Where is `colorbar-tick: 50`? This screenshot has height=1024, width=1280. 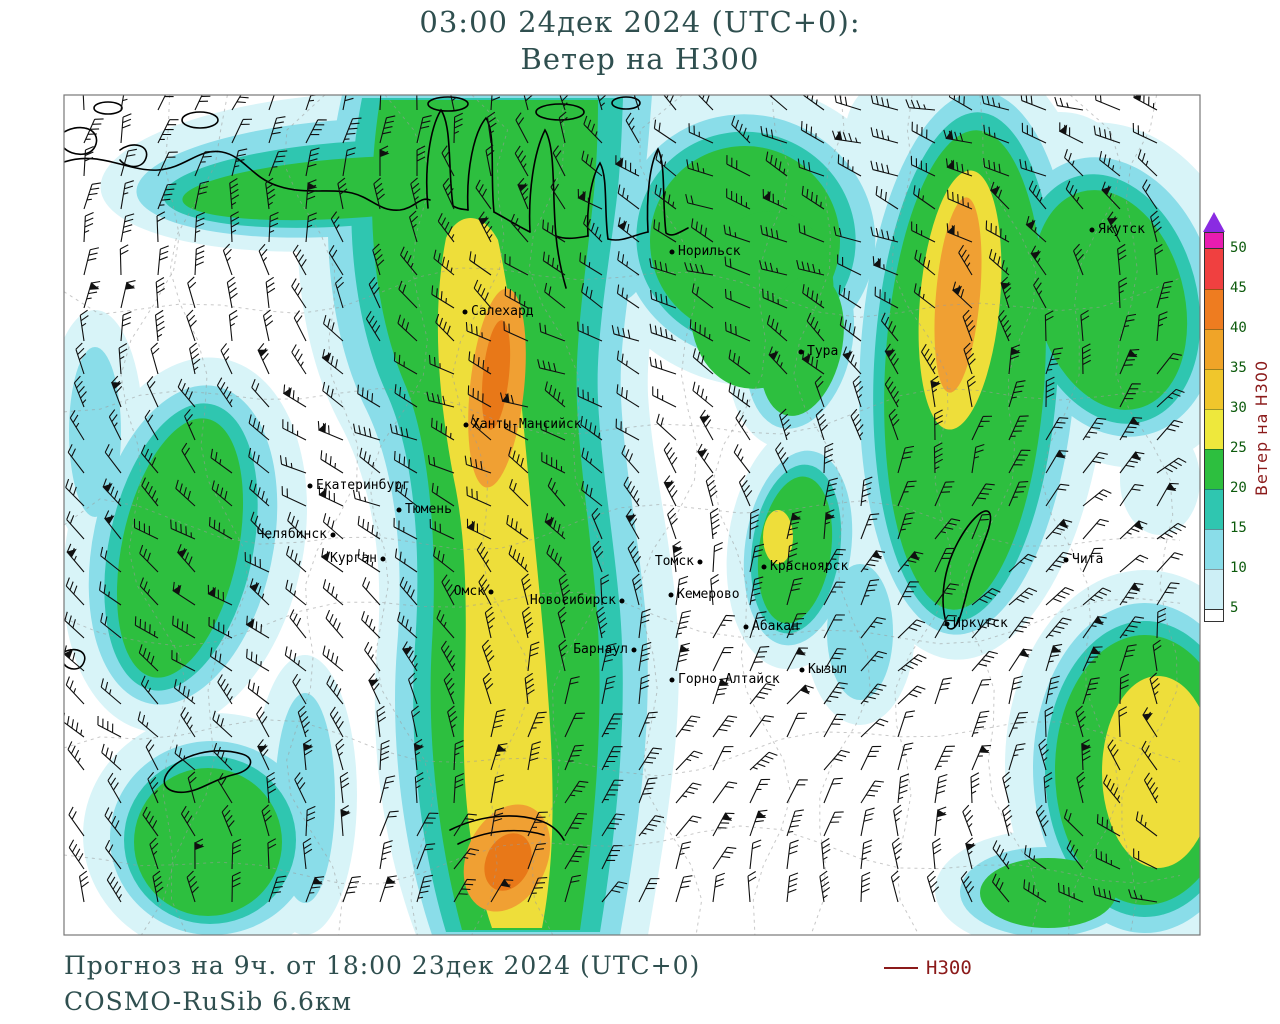 colorbar-tick: 50 is located at coordinates (1238, 248).